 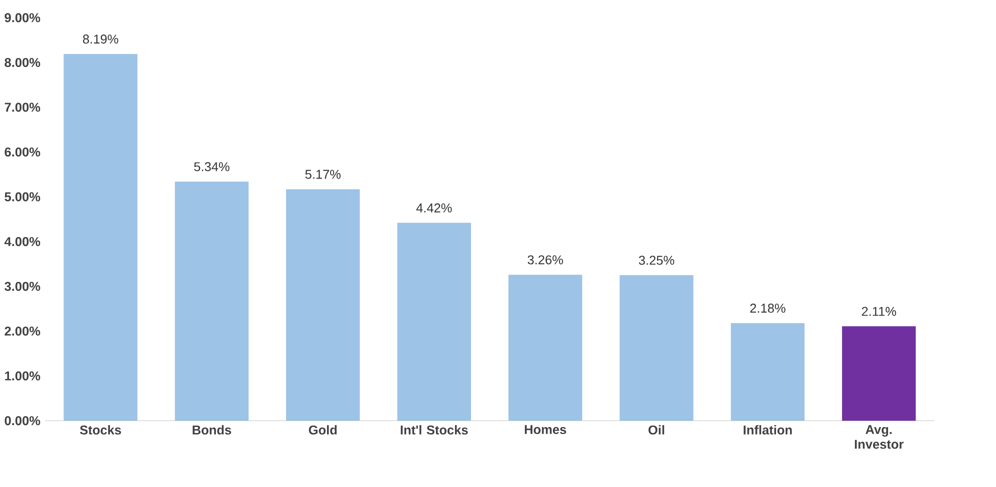 I want to click on data-label: 2.11%, so click(x=879, y=311).